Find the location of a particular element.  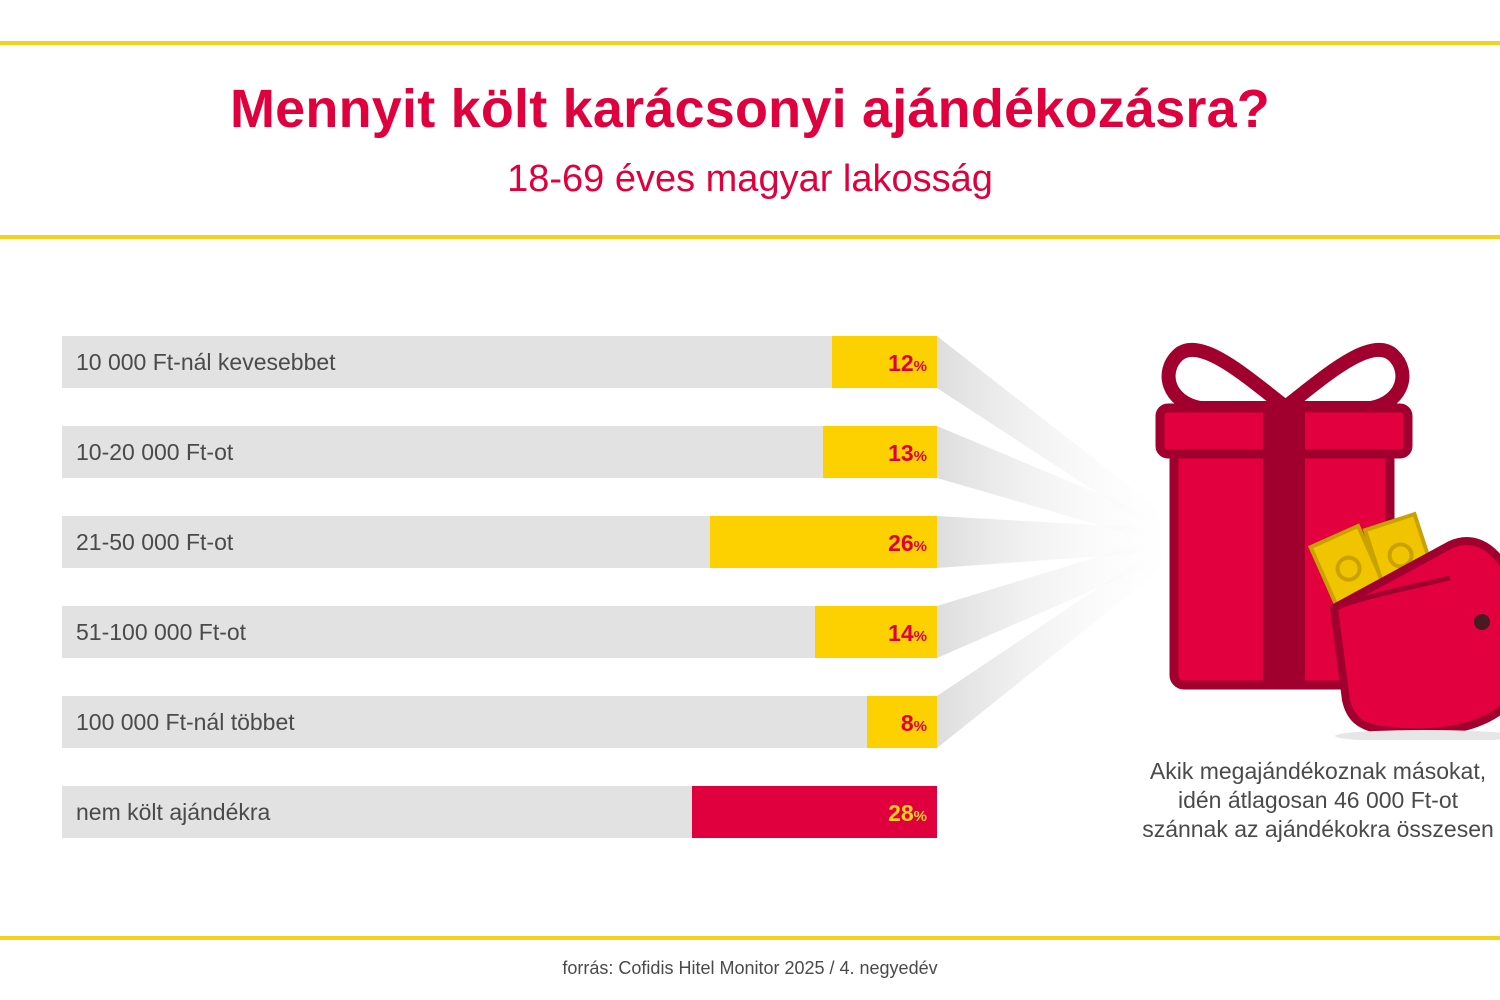

top-divider is located at coordinates (750, 43).